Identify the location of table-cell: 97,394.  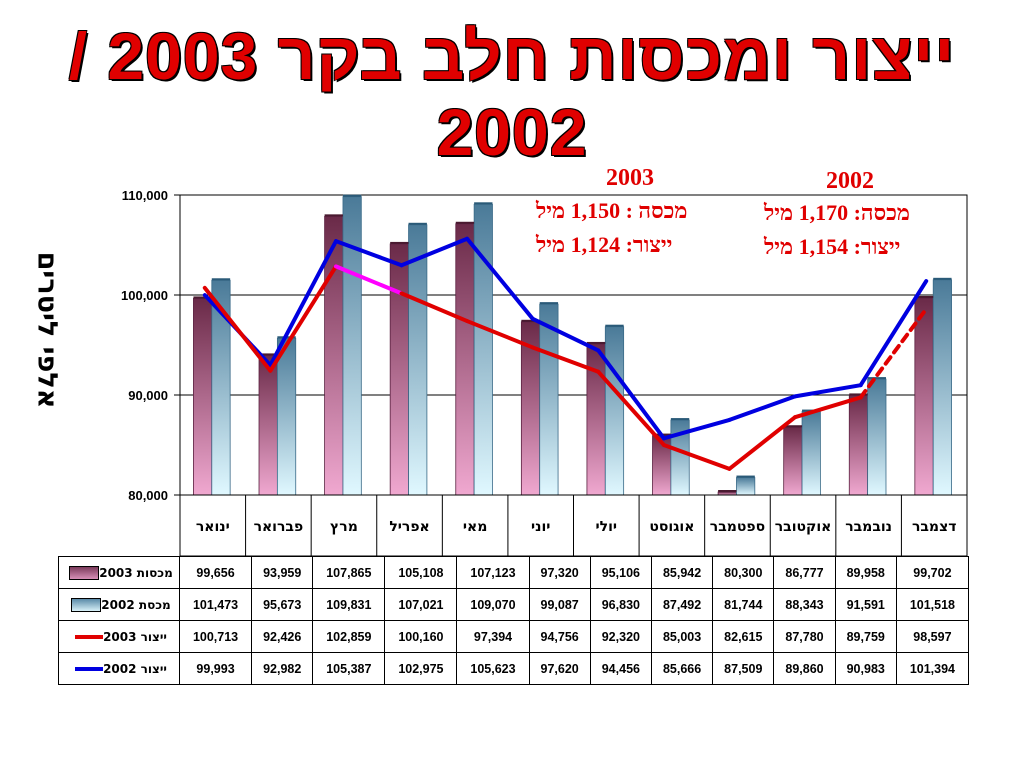
(493, 636).